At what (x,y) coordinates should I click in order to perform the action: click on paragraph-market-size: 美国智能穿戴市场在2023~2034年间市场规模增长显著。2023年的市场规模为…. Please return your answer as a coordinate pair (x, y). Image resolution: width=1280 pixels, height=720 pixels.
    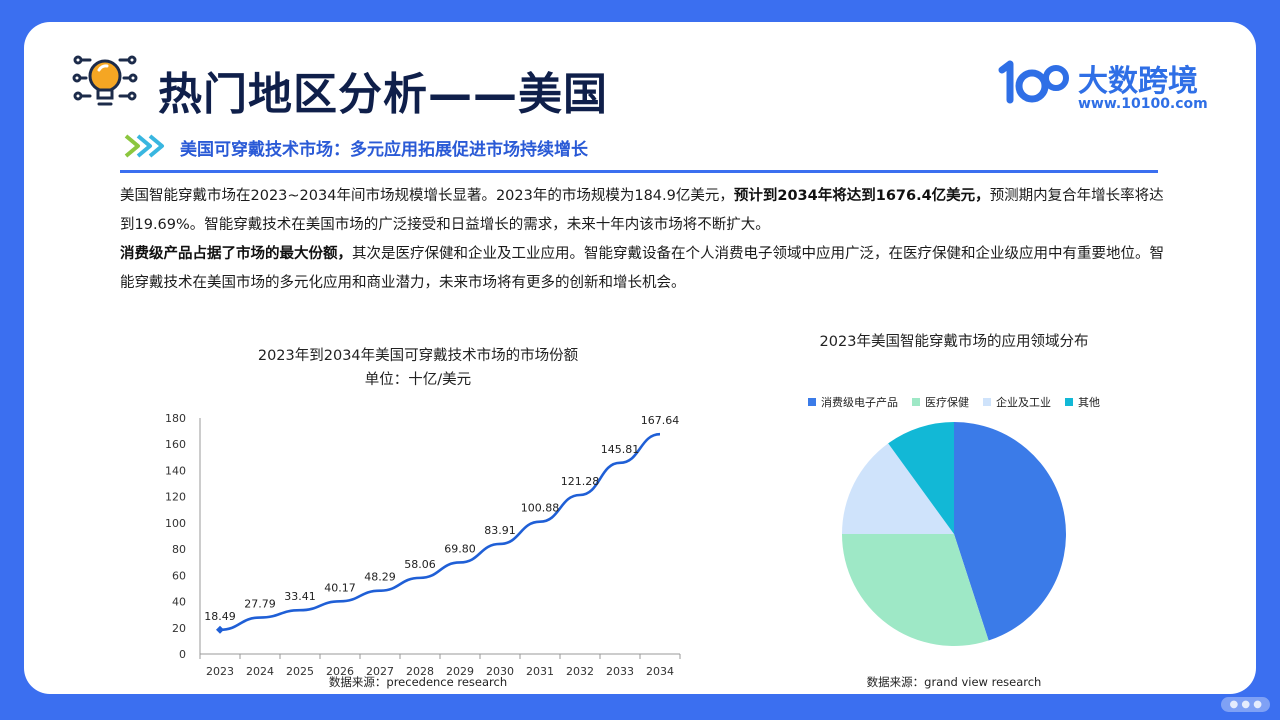
    Looking at the image, I should click on (645, 211).